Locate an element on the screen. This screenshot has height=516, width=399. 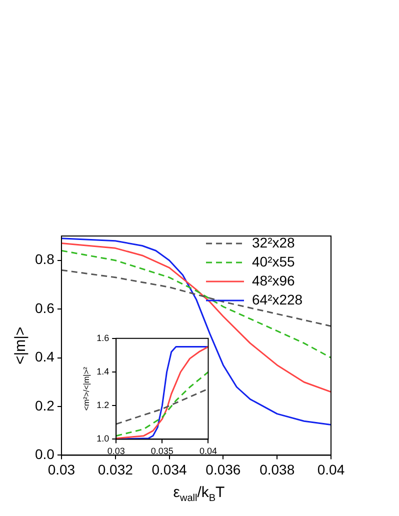
x-tick-label: 0.036 is located at coordinates (223, 469).